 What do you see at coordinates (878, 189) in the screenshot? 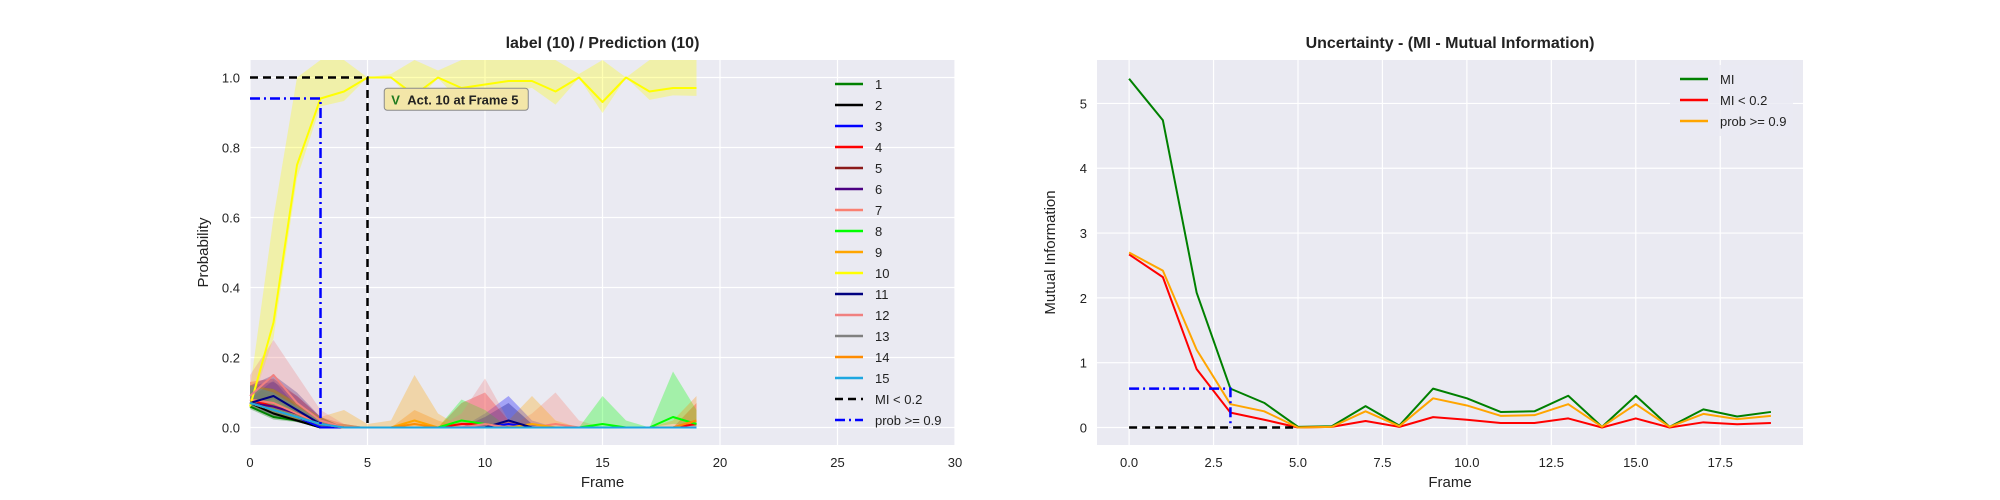
I see `legend-label-6: 6` at bounding box center [878, 189].